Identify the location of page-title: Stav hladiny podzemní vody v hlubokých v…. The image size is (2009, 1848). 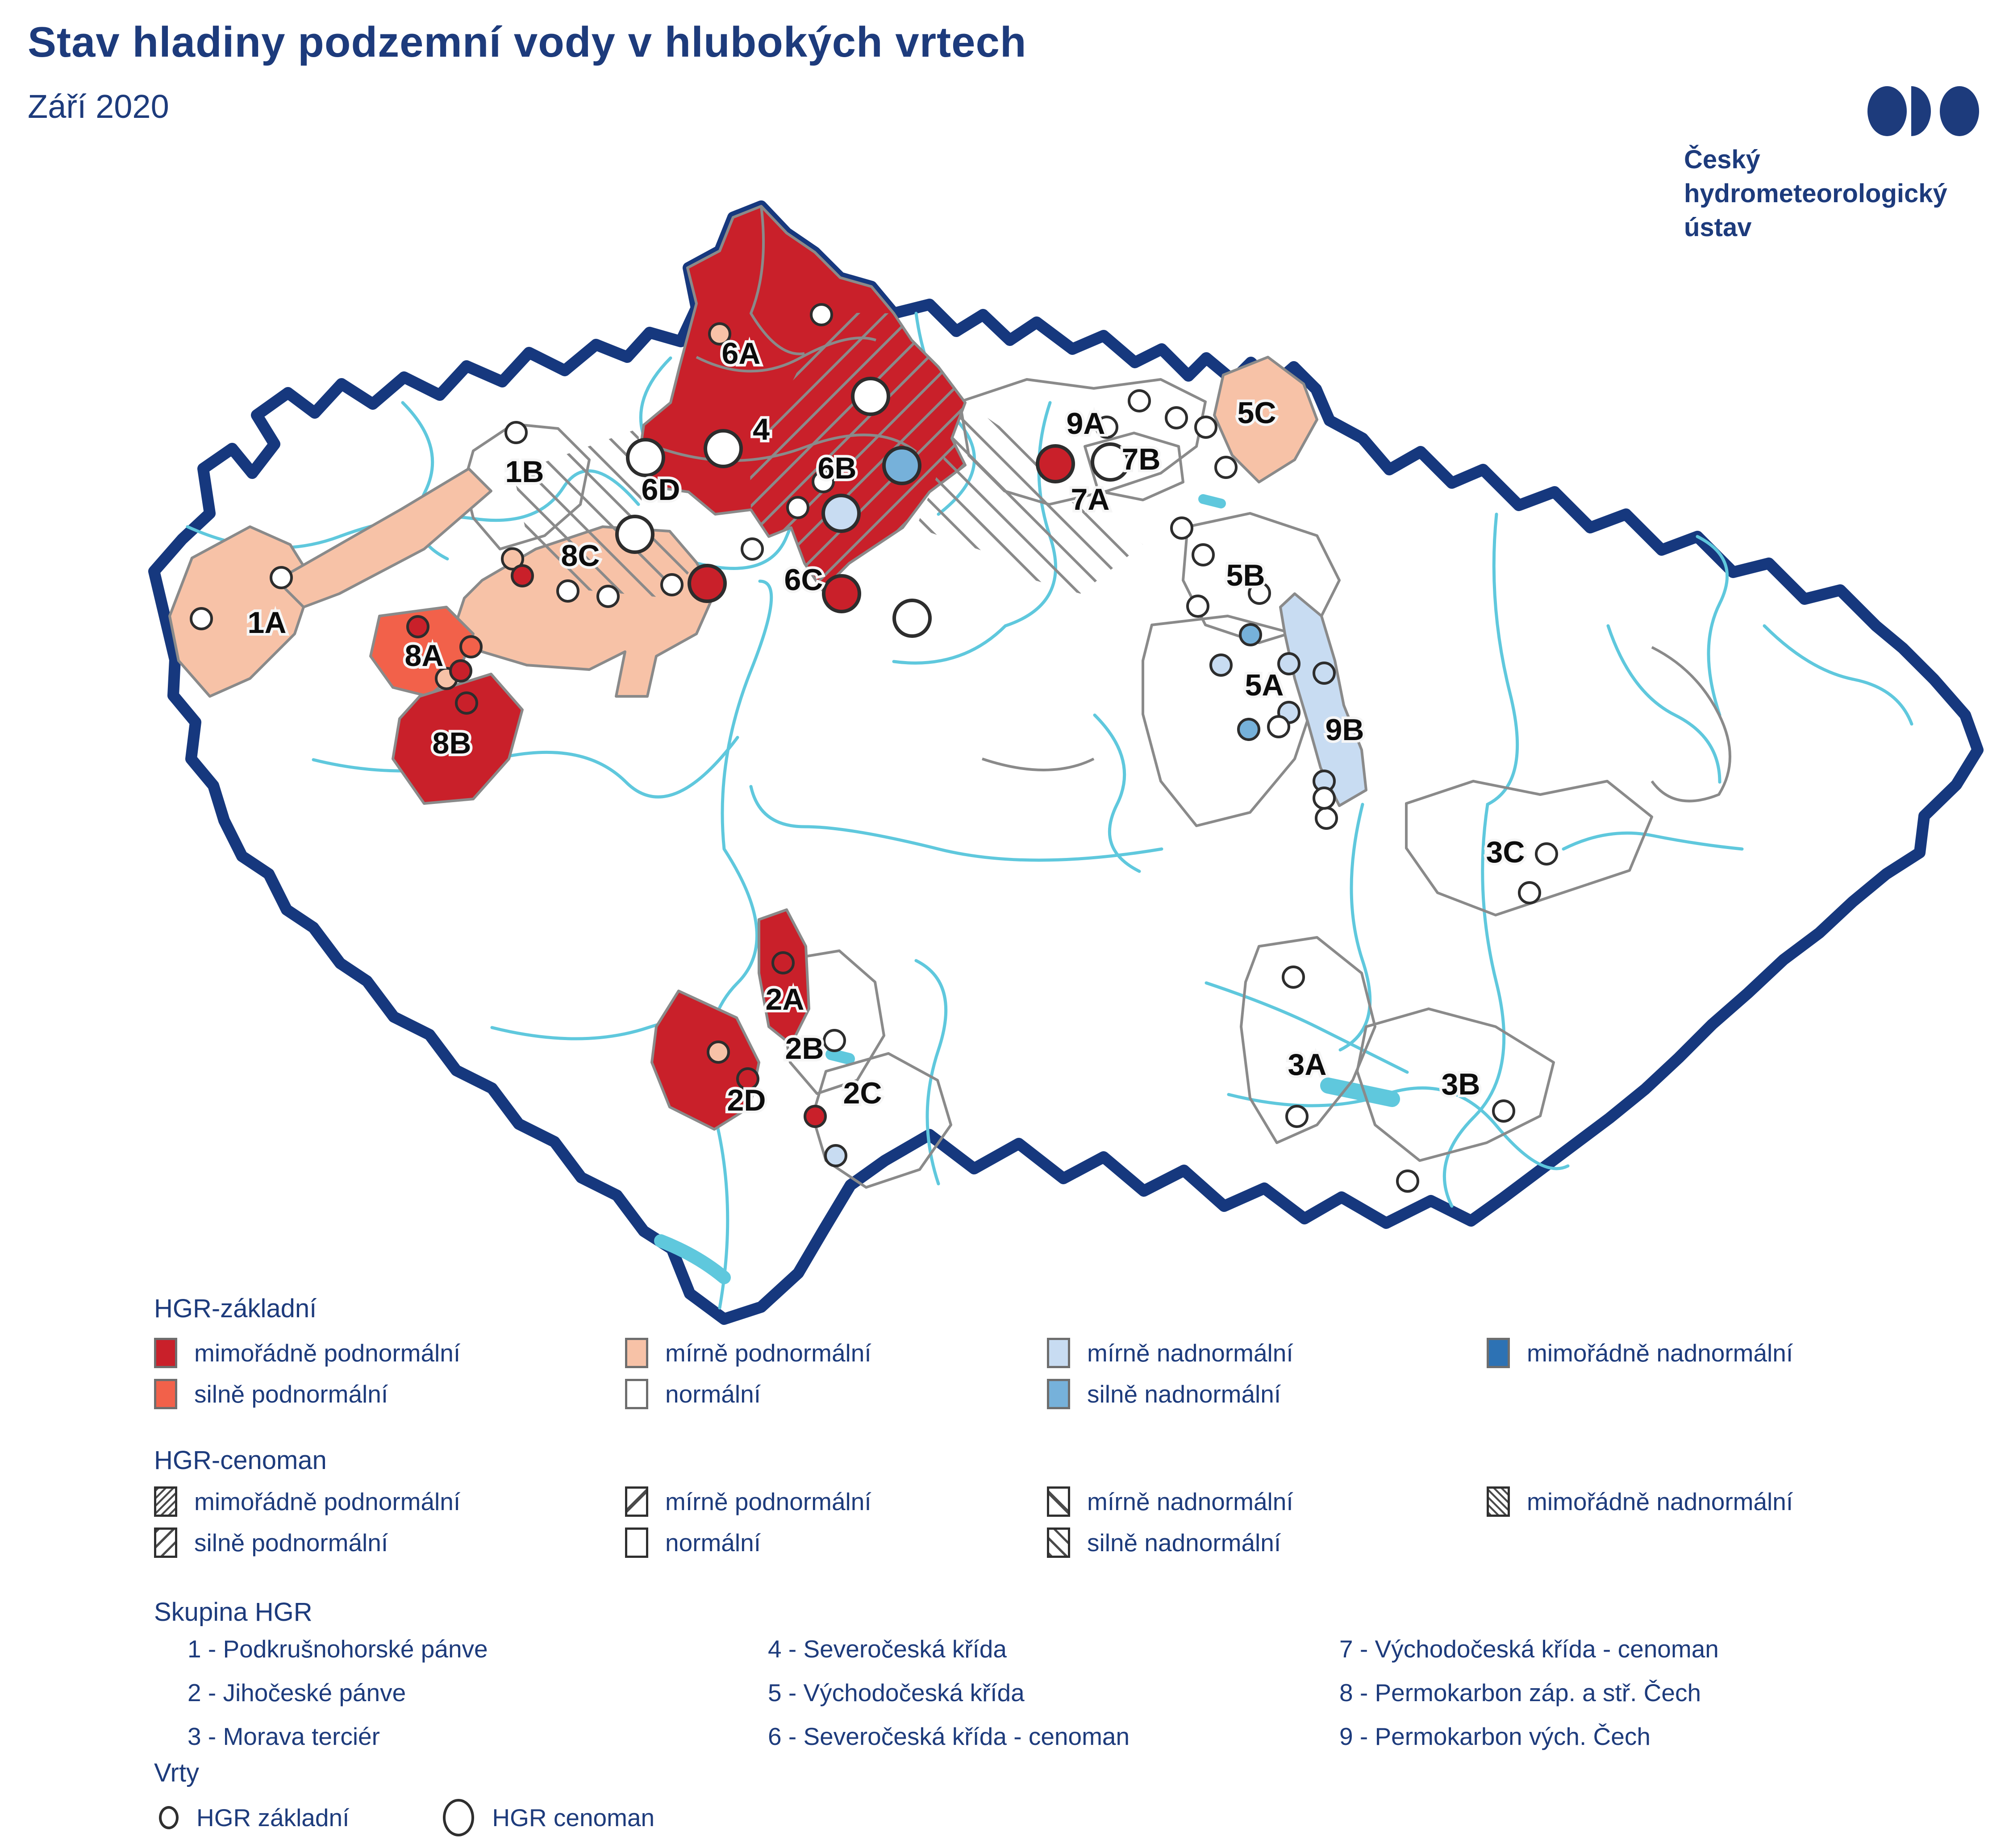
(527, 42).